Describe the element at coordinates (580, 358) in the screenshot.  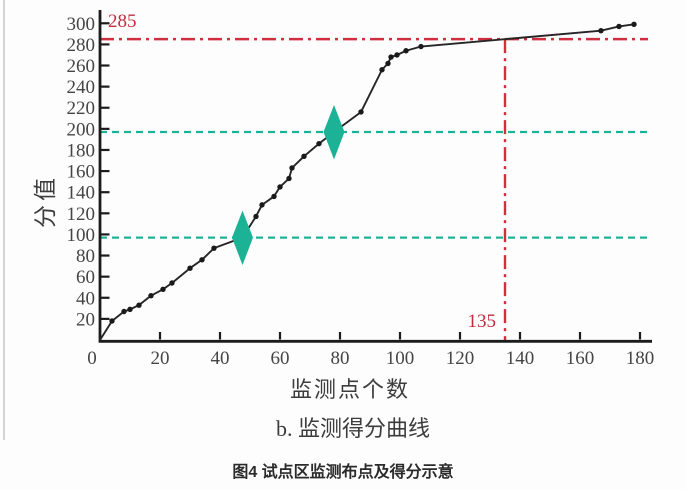
I see `x-tick-label-160: 160` at that location.